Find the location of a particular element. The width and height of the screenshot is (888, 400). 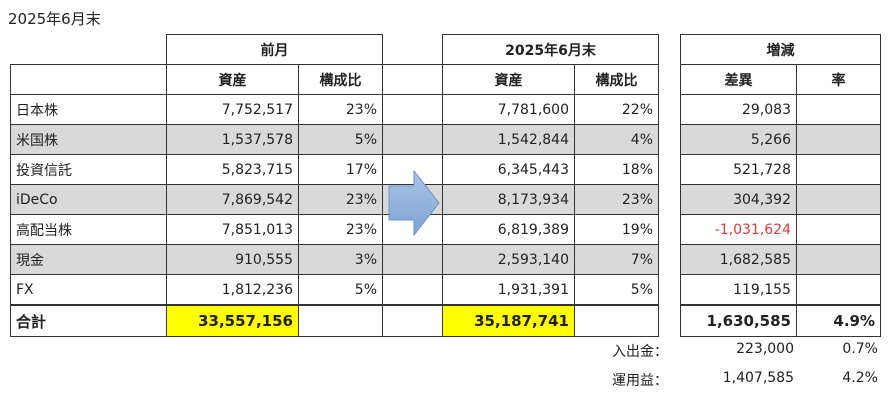

group-header-row: 前月 2025年6月末 増減 is located at coordinates (446, 49).